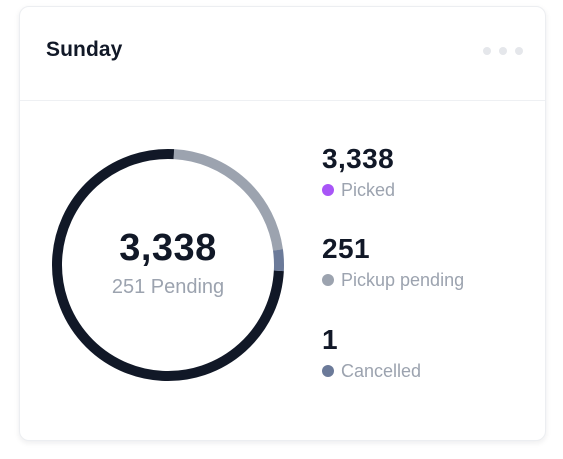 Image resolution: width=563 pixels, height=459 pixels. What do you see at coordinates (368, 190) in the screenshot?
I see `legend-label: Picked` at bounding box center [368, 190].